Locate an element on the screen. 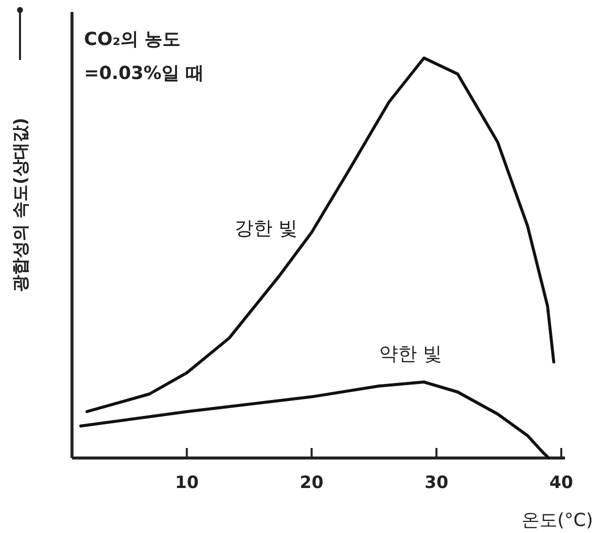 The width and height of the screenshot is (599, 533). annotation: CO₂의 농도 =0.03%일 때 is located at coordinates (144, 56).